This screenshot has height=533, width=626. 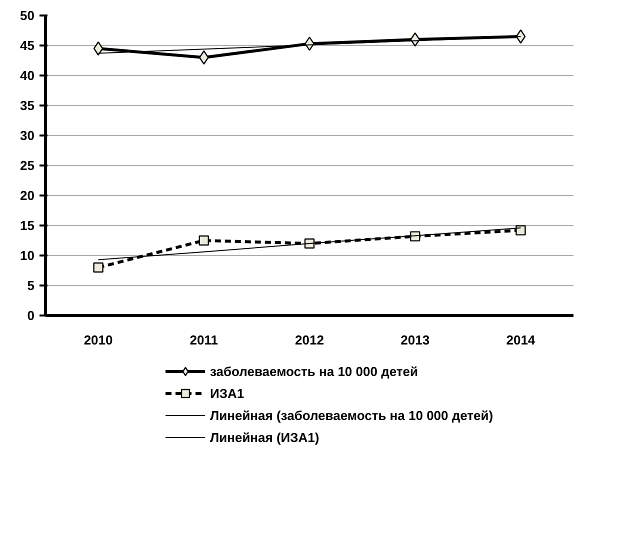 What do you see at coordinates (309, 340) in the screenshot?
I see `x-tick-label: 2012` at bounding box center [309, 340].